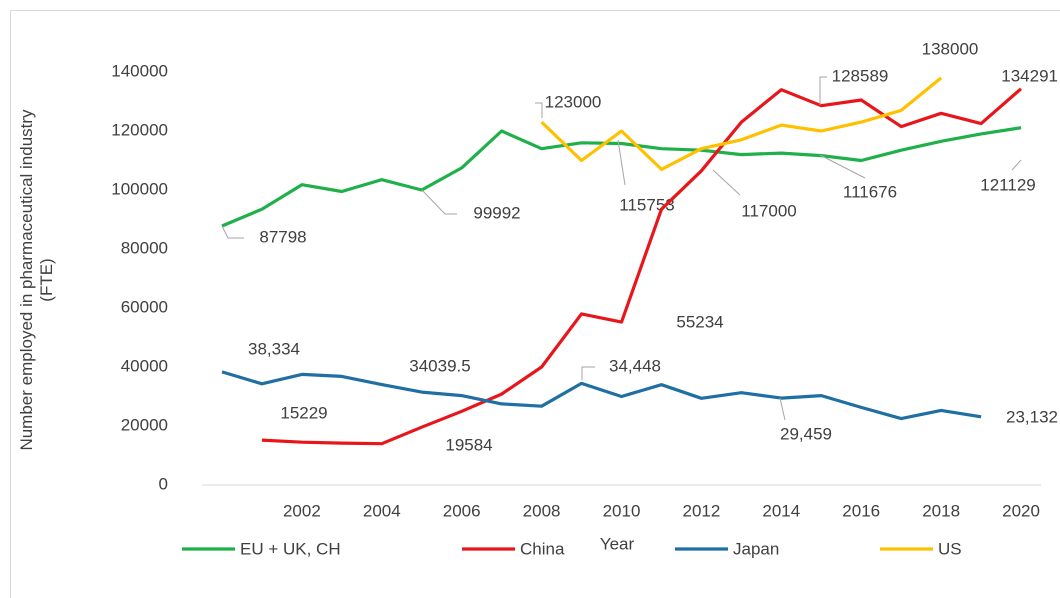 Image resolution: width=1060 pixels, height=598 pixels. Describe the element at coordinates (861, 510) in the screenshot. I see `x-tick-label: 2016` at that location.